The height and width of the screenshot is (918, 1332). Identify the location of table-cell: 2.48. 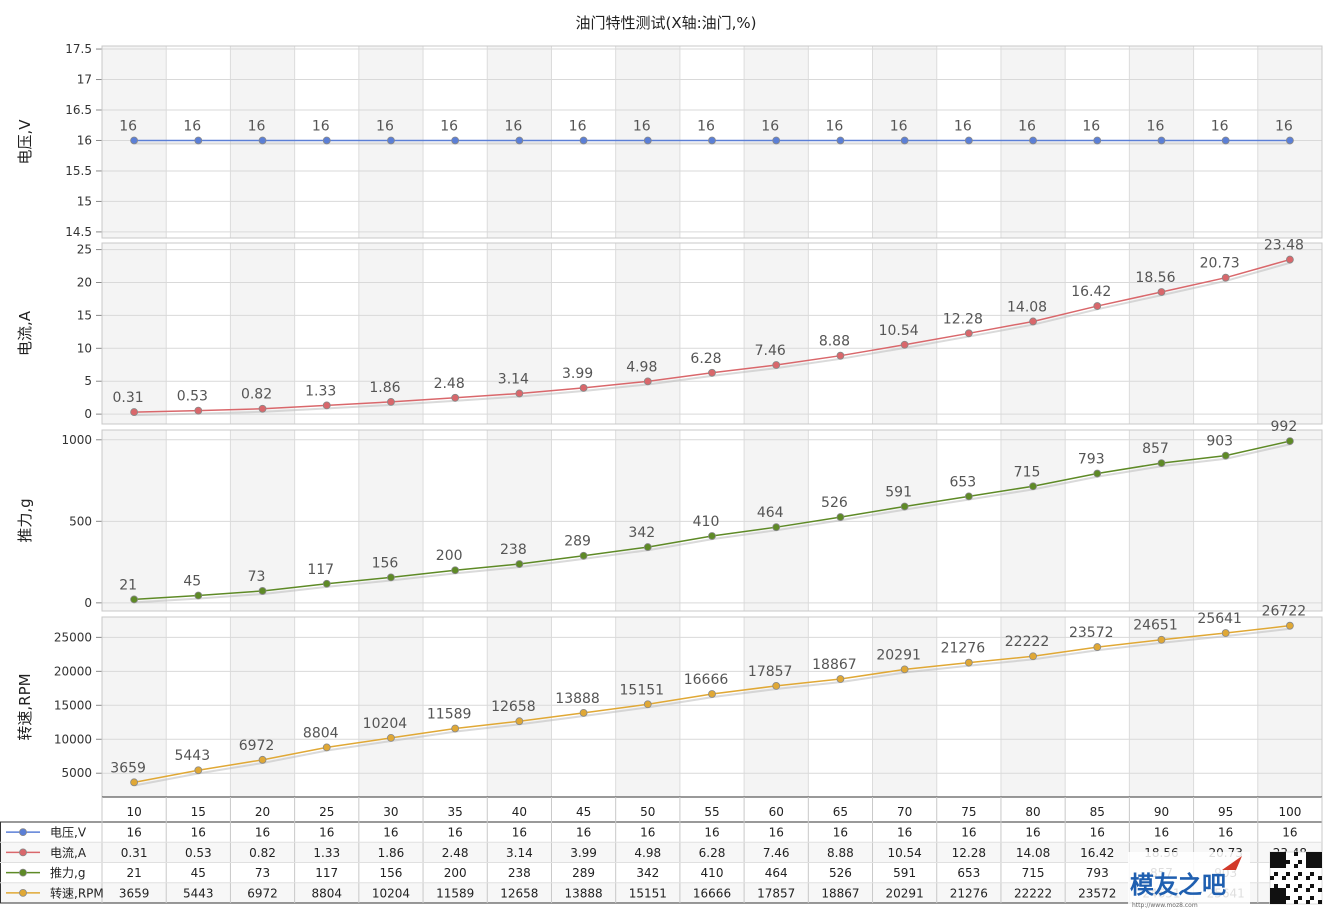
(455, 853).